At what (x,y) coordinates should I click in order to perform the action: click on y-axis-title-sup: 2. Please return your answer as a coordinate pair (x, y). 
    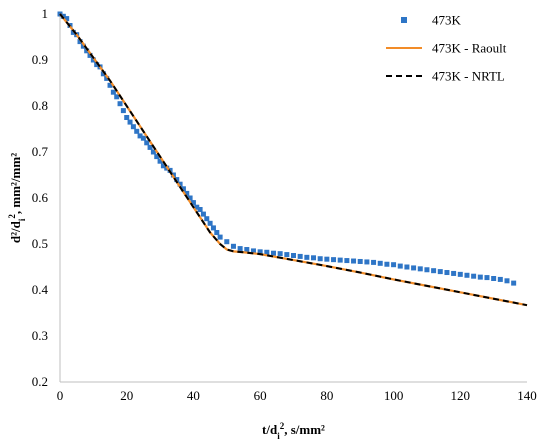
    Looking at the image, I should click on (12, 216).